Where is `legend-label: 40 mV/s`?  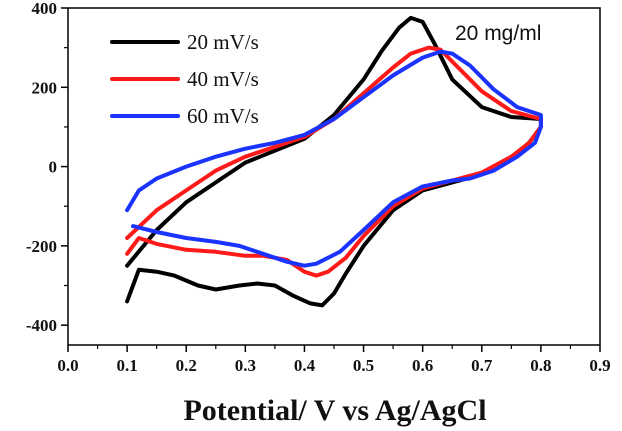
legend-label: 40 mV/s is located at coordinates (223, 79).